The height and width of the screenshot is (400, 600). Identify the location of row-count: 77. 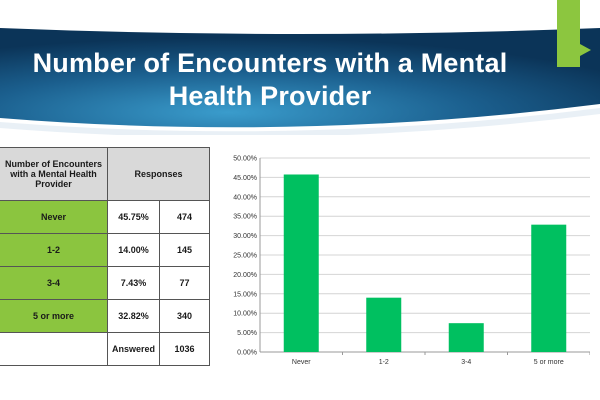
(184, 283).